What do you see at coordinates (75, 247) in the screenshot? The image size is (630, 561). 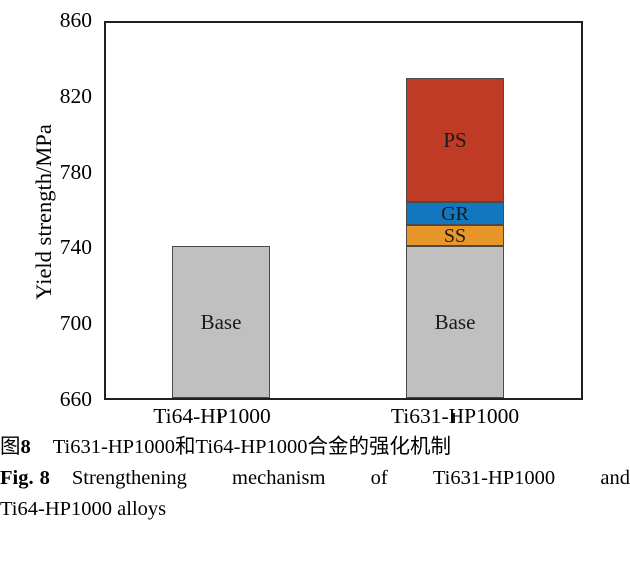 I see `y-tick-label-740: 740` at bounding box center [75, 247].